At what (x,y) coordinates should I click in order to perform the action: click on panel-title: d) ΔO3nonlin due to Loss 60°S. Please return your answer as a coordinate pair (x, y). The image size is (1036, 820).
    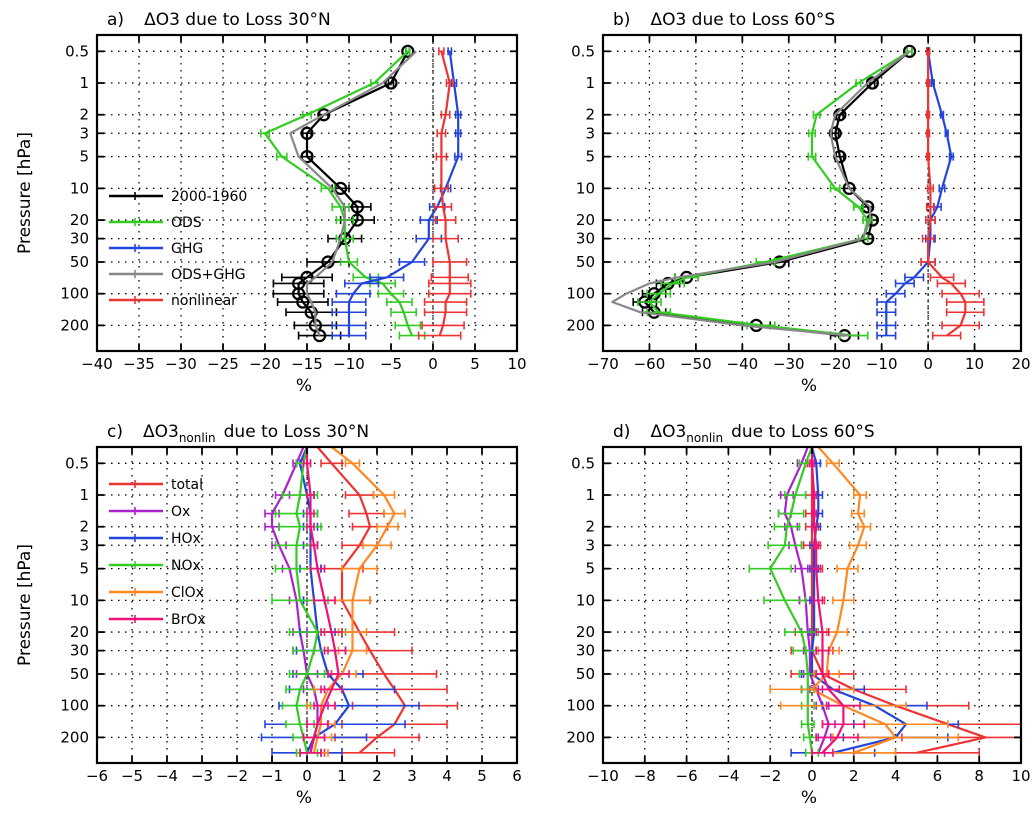
    Looking at the image, I should click on (744, 433).